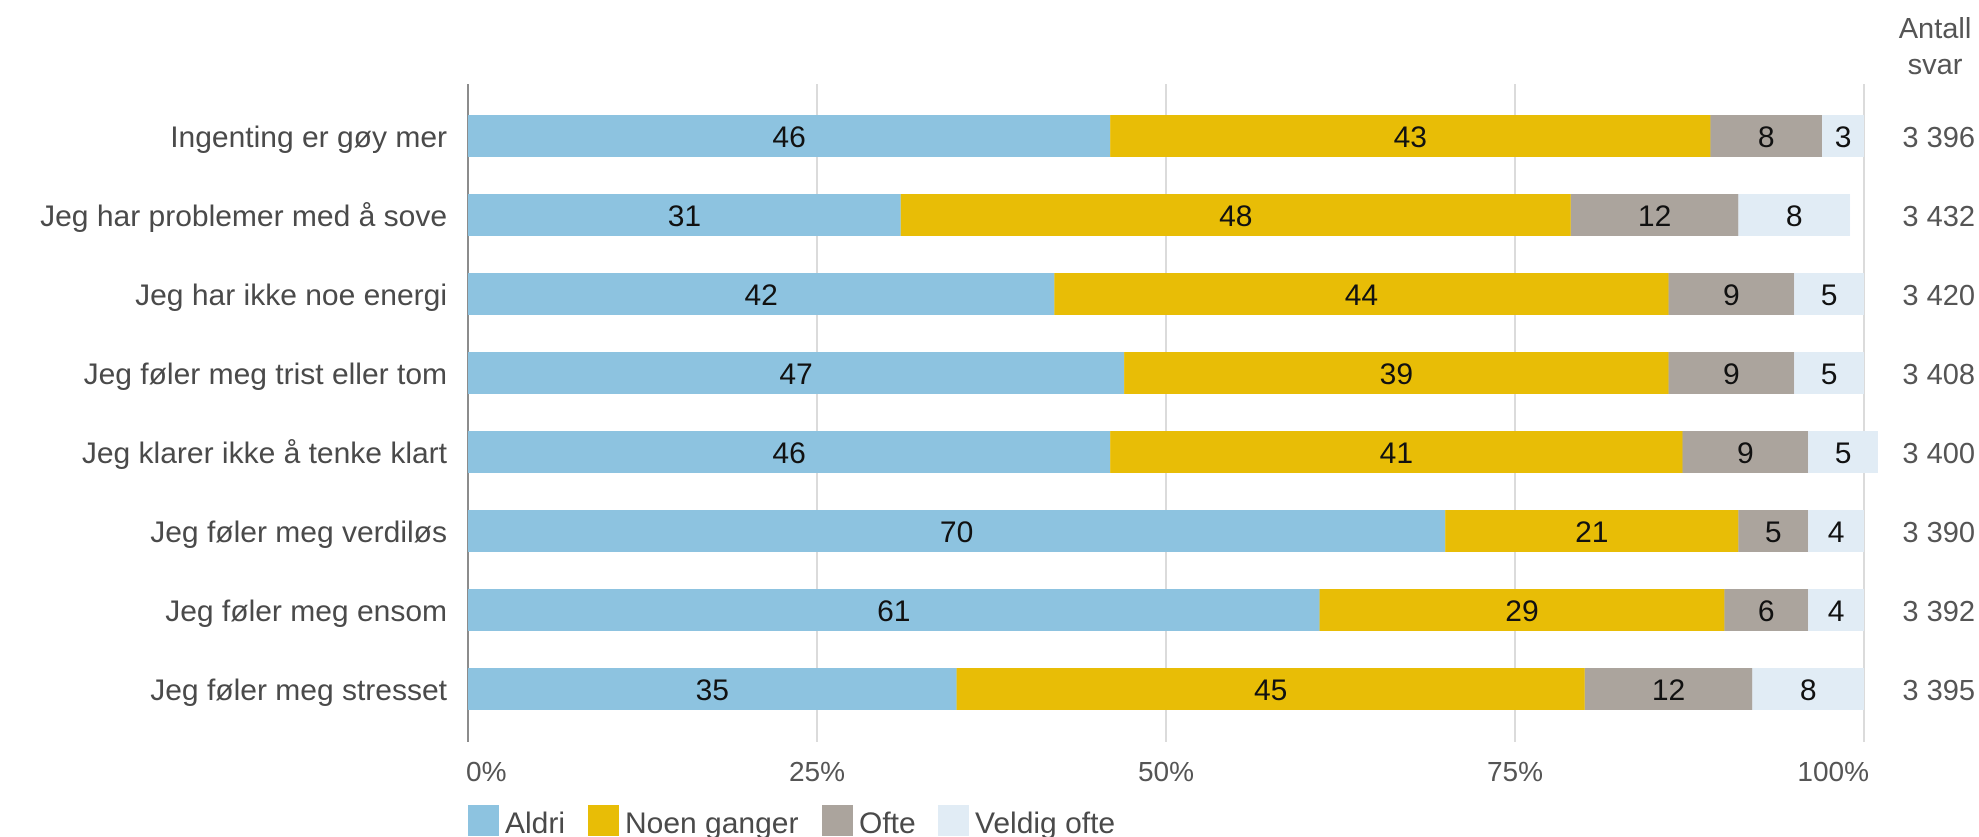 The image size is (1979, 837). I want to click on response-count: 3 392, so click(1938, 612).